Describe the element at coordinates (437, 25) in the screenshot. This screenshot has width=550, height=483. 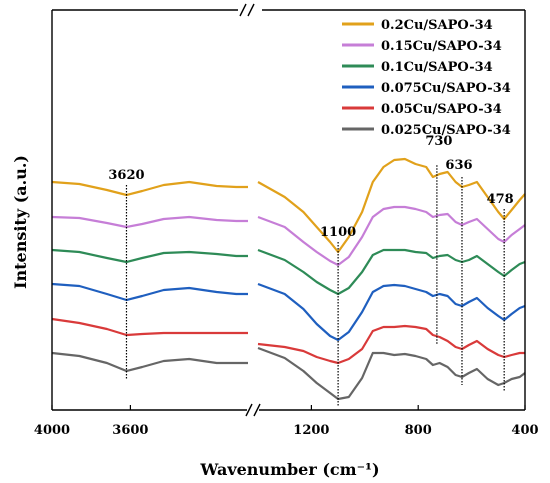
I see `legend-label-1: 0.2Cu/SAPO-34` at that location.